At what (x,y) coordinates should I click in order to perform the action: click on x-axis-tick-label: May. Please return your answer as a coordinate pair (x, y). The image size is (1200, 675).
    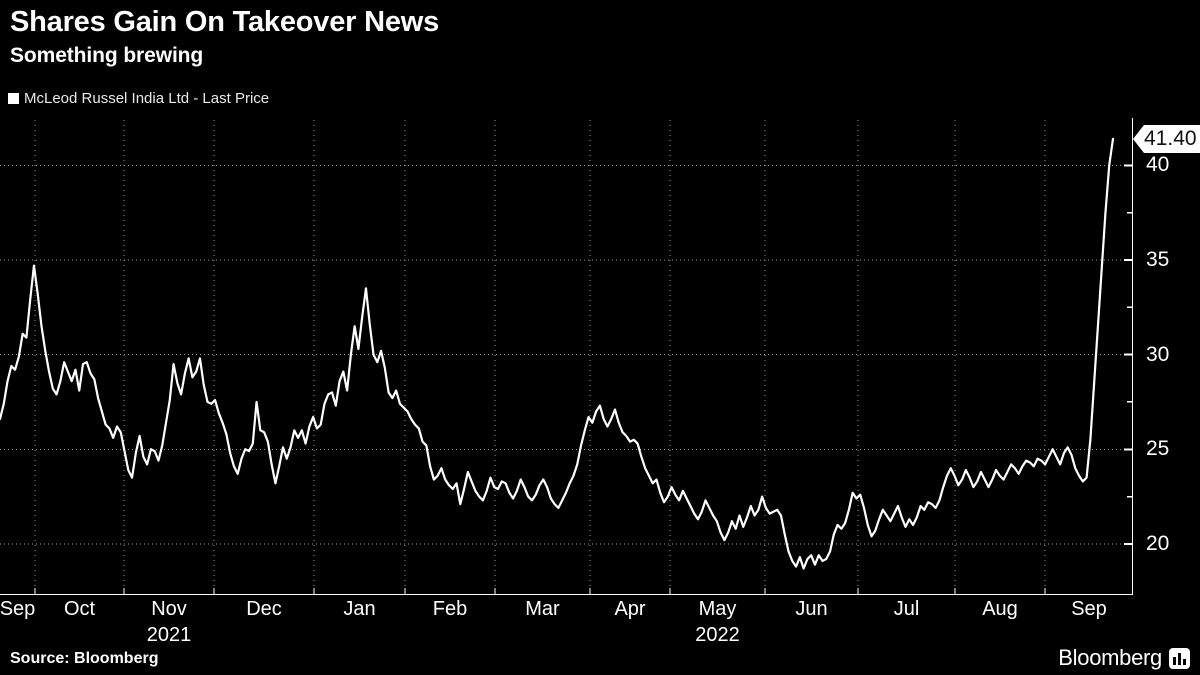
    Looking at the image, I should click on (717, 609).